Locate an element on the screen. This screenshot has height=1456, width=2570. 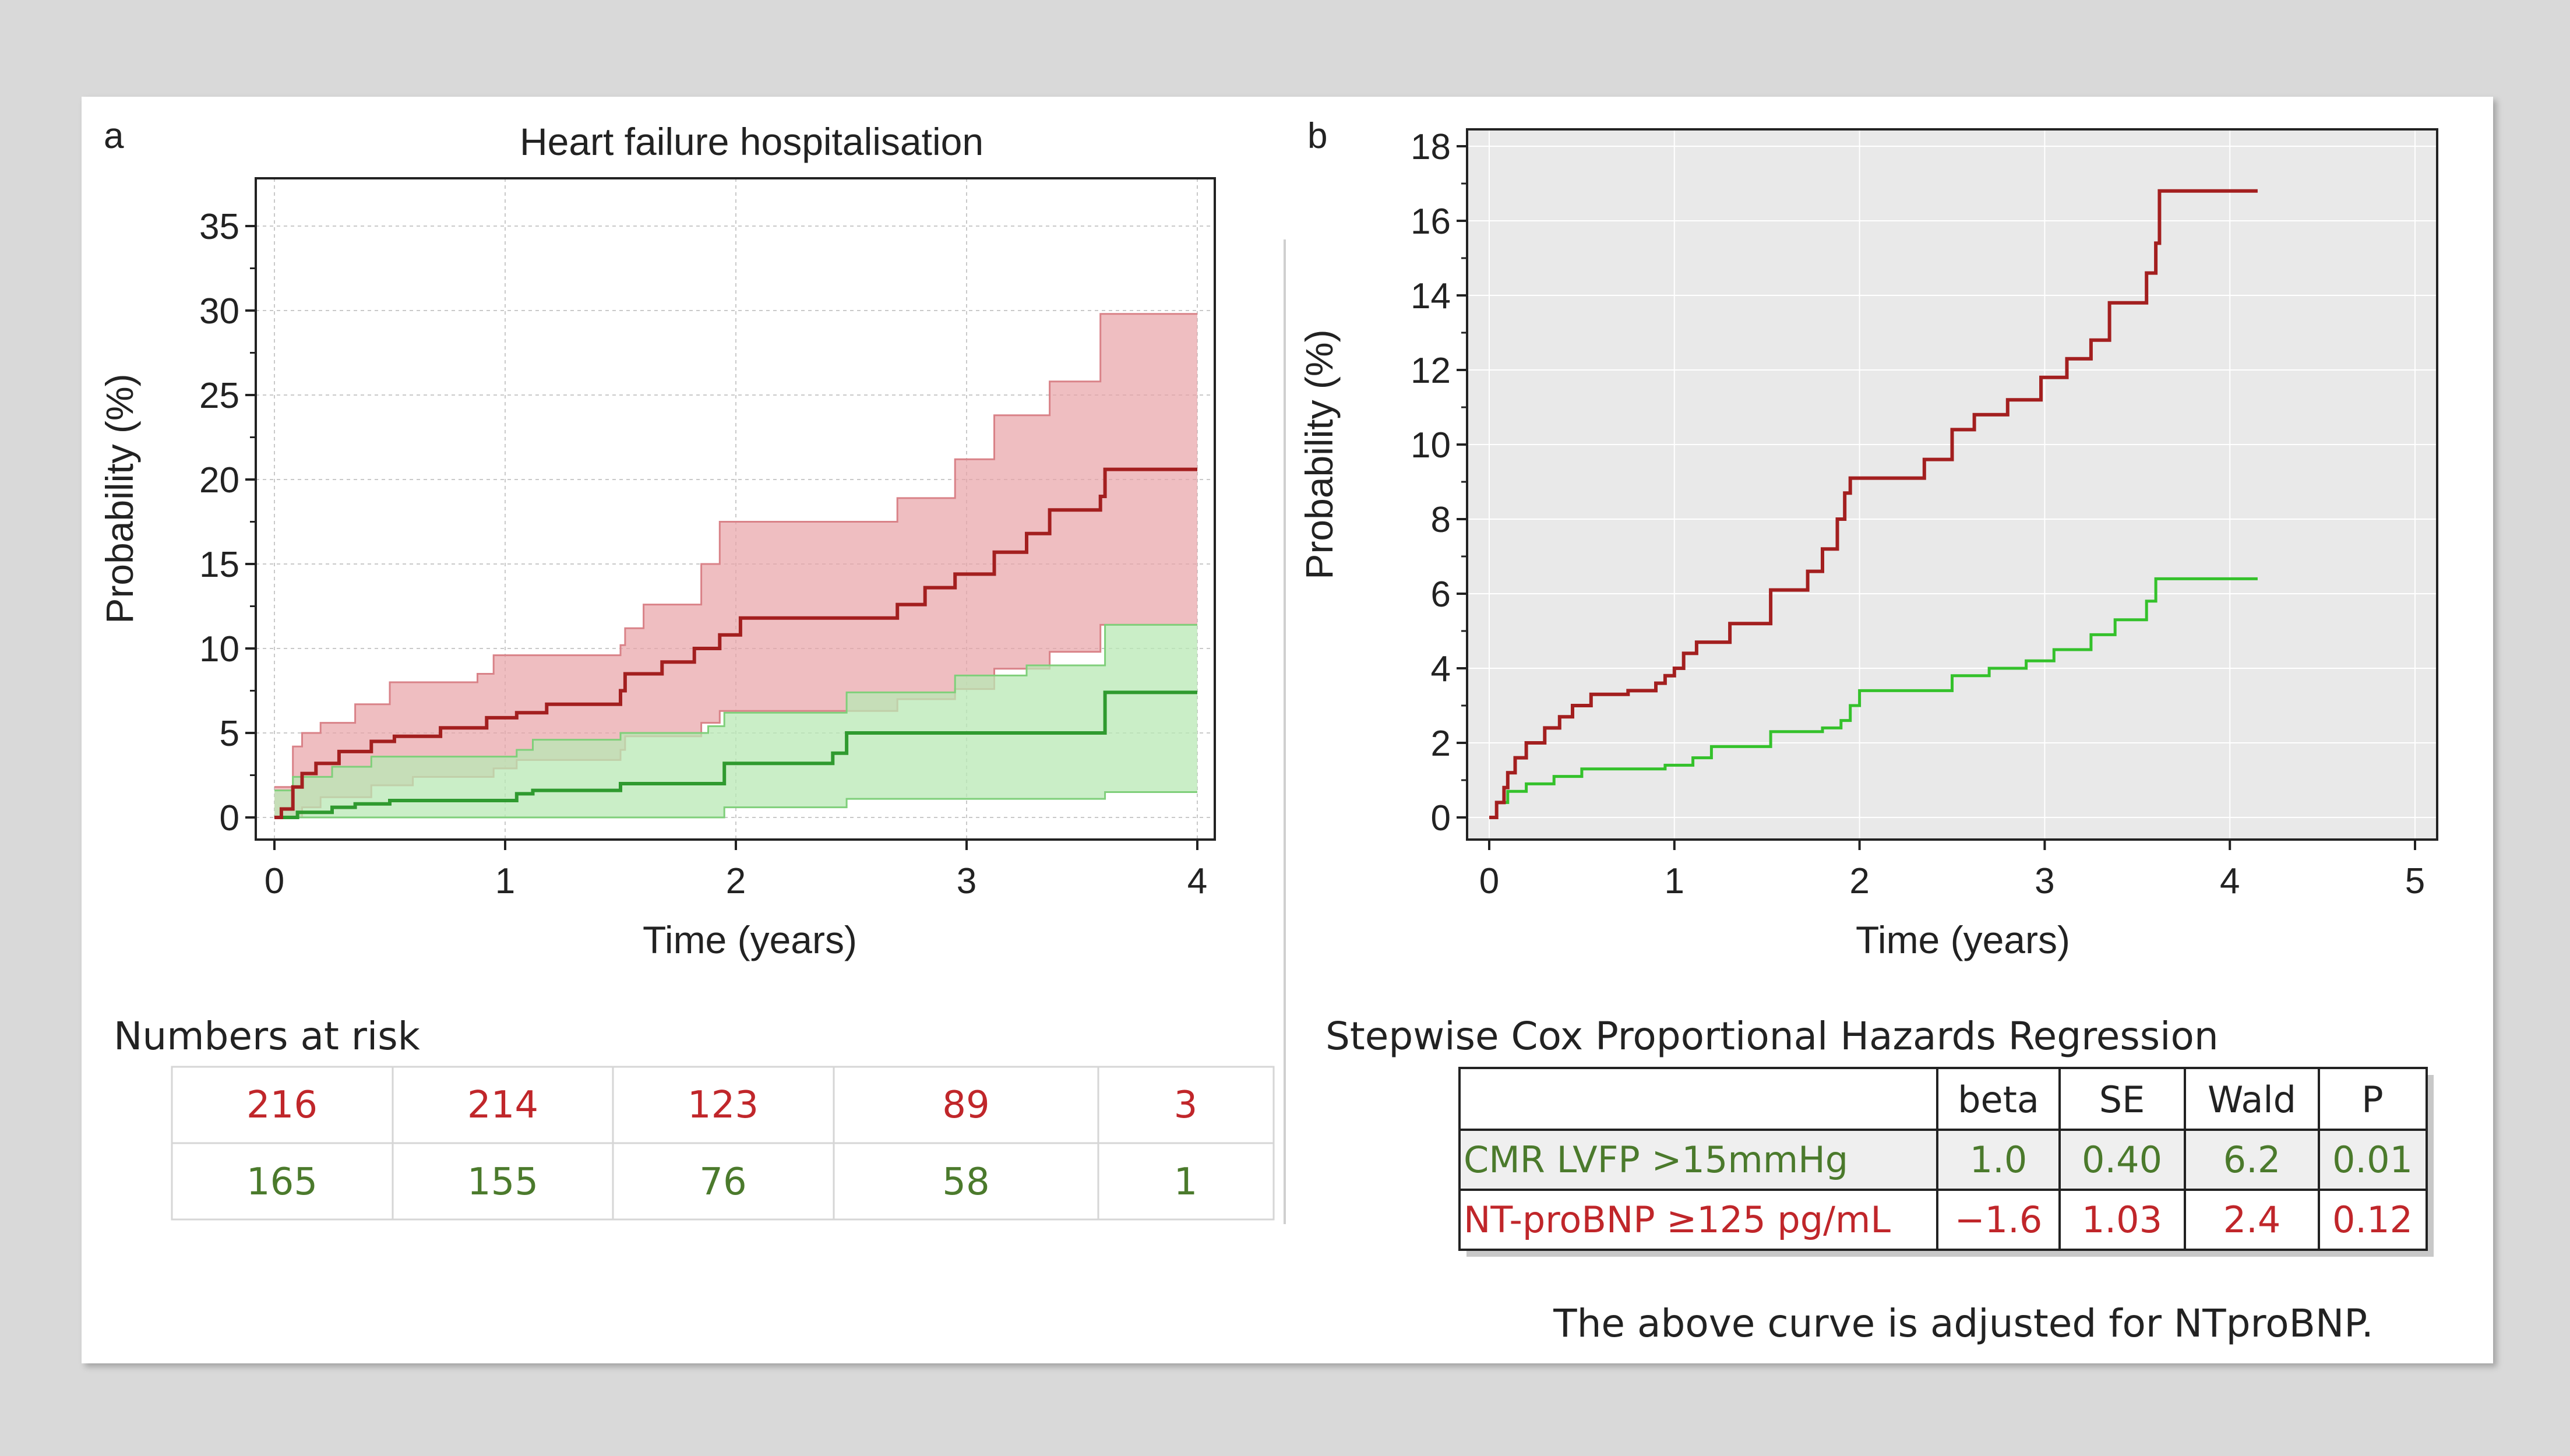
y-tick-label: 8 is located at coordinates (1441, 520).